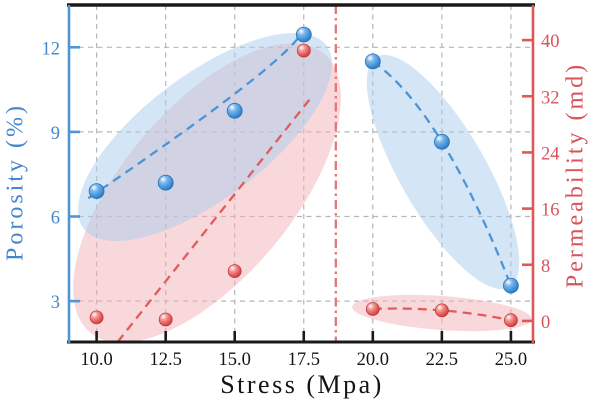 The height and width of the screenshot is (405, 606). Describe the element at coordinates (195, 115) in the screenshot. I see `trendline-porosity-low-stress` at that location.